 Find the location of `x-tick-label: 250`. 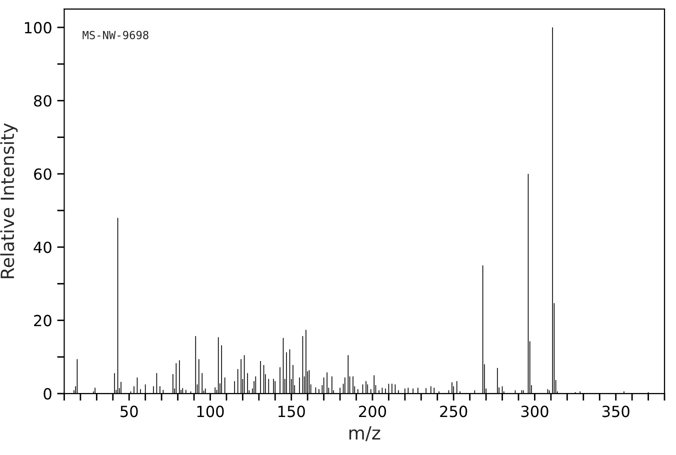

x-tick-label: 250 is located at coordinates (454, 412).